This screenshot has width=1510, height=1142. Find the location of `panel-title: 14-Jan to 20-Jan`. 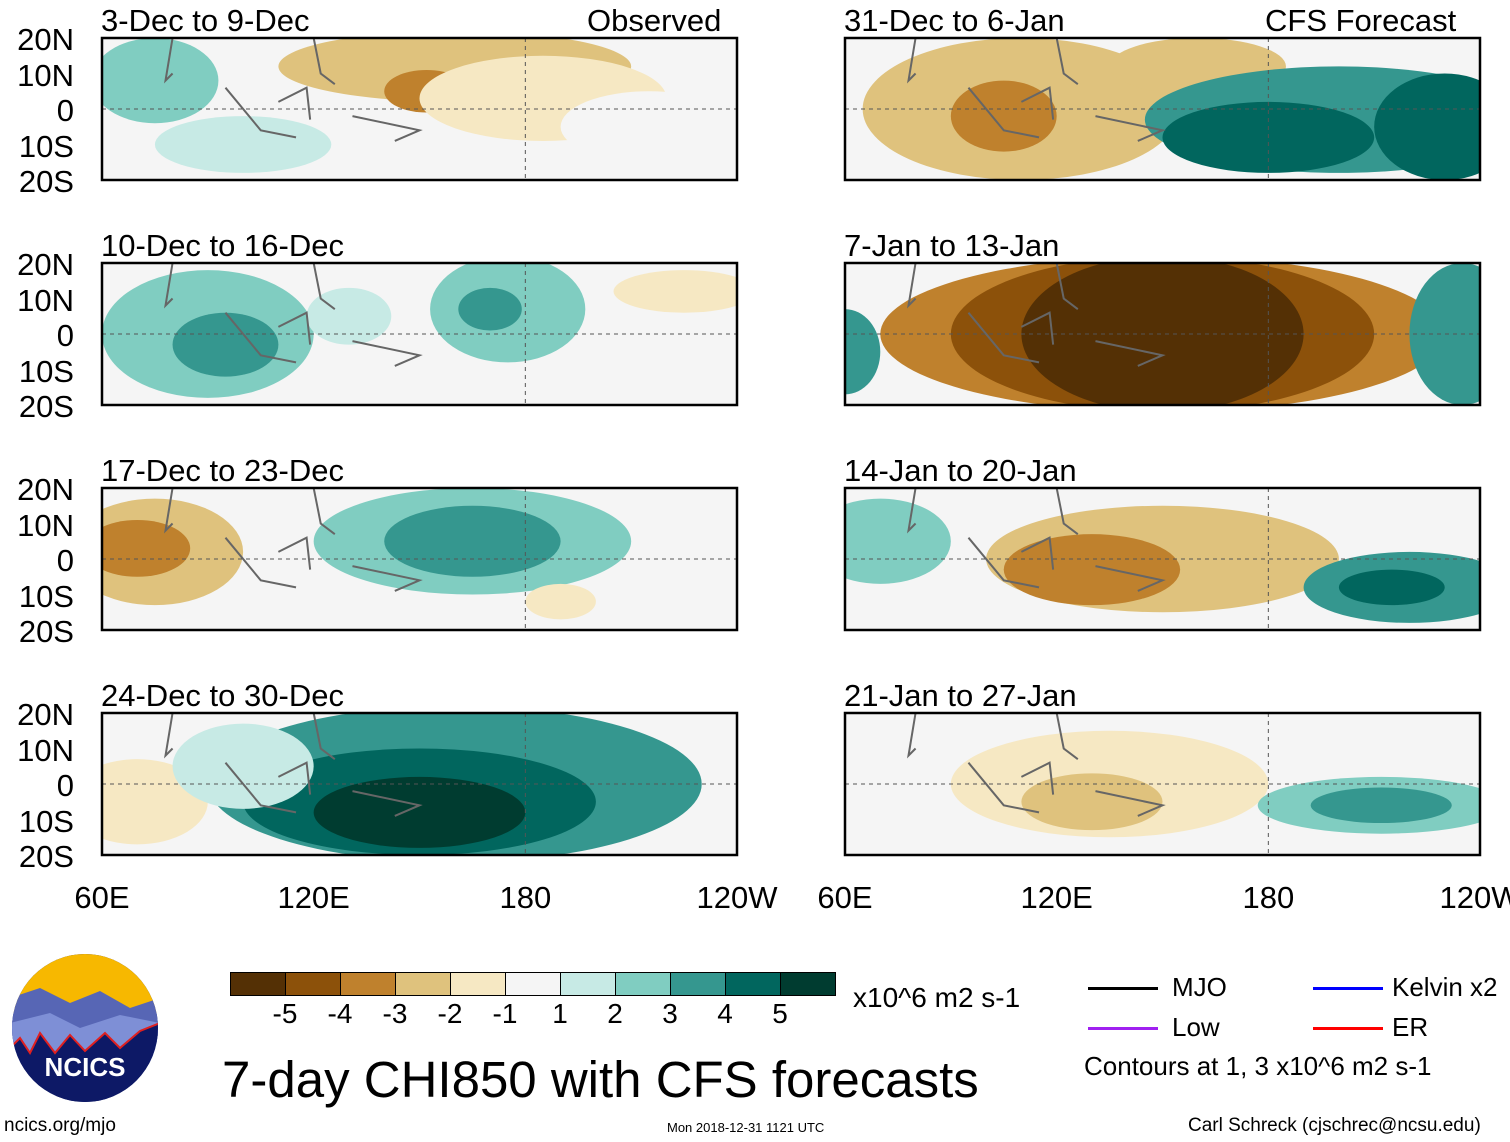

panel-title: 14-Jan to 20-Jan is located at coordinates (960, 470).